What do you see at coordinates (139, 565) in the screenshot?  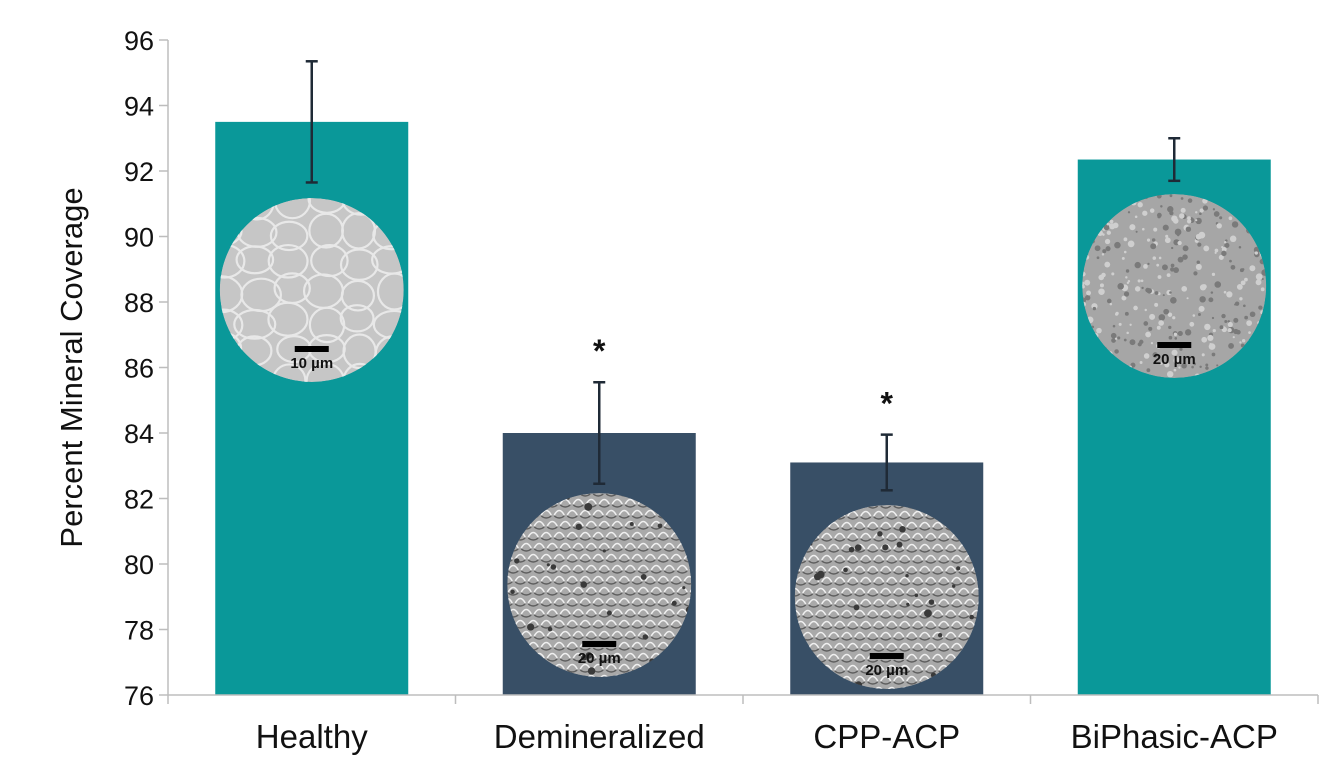 I see `y-tick-label: 80` at bounding box center [139, 565].